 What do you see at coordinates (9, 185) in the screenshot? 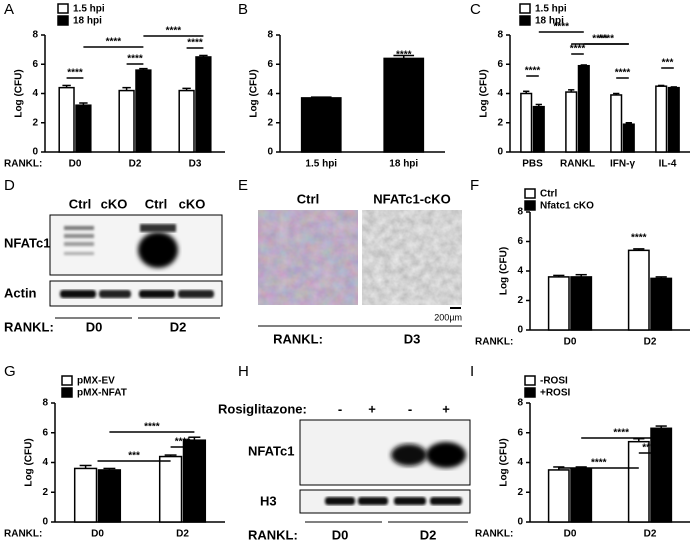
I see `panel-letter: D` at bounding box center [9, 185].